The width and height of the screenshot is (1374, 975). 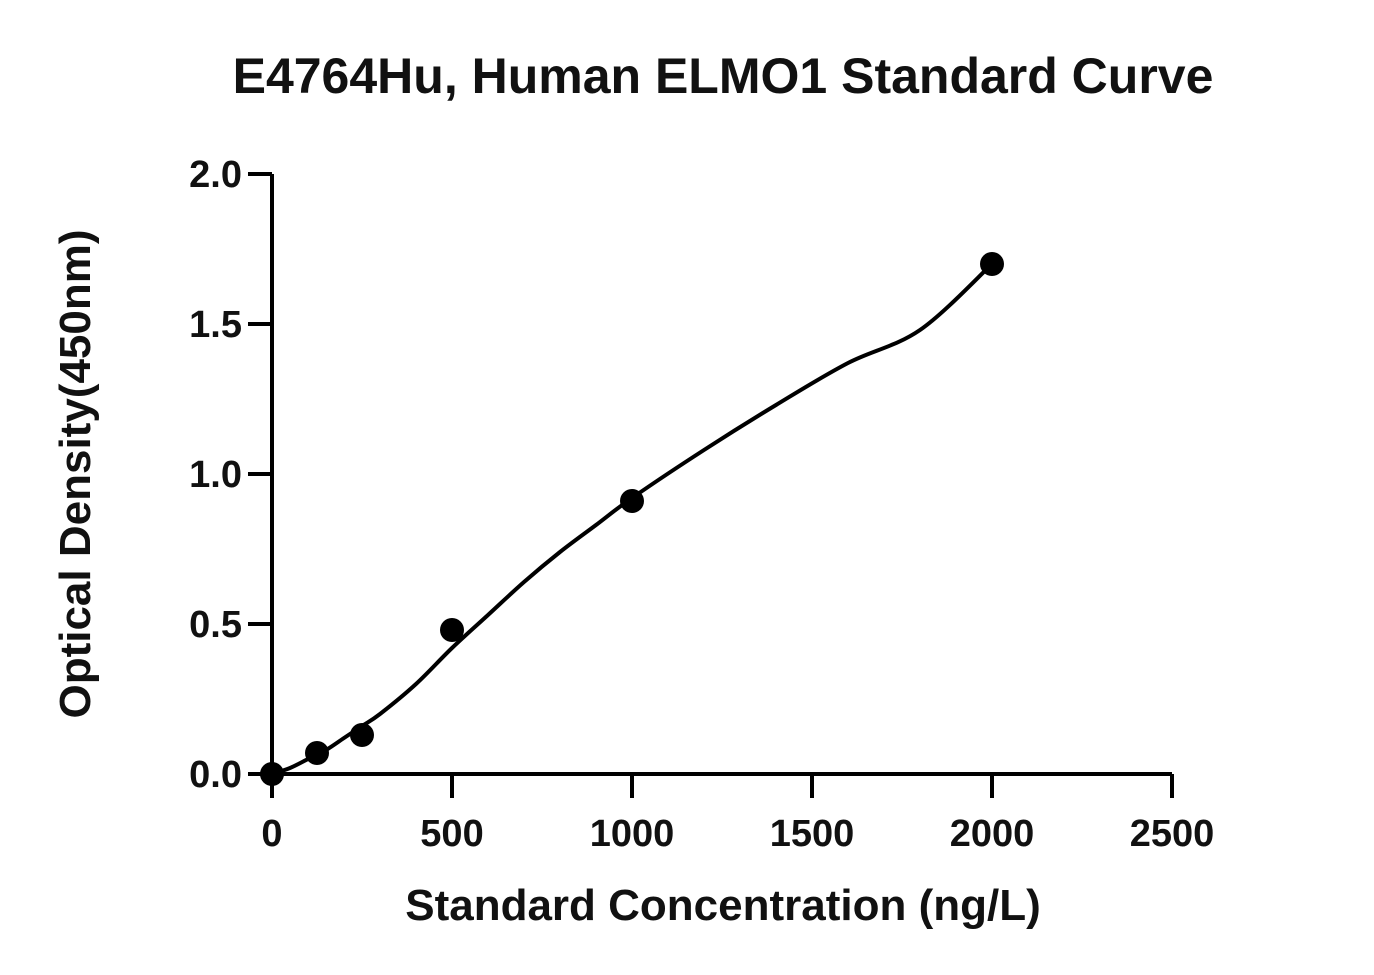 I want to click on x-tick-label: 1500, so click(x=812, y=834).